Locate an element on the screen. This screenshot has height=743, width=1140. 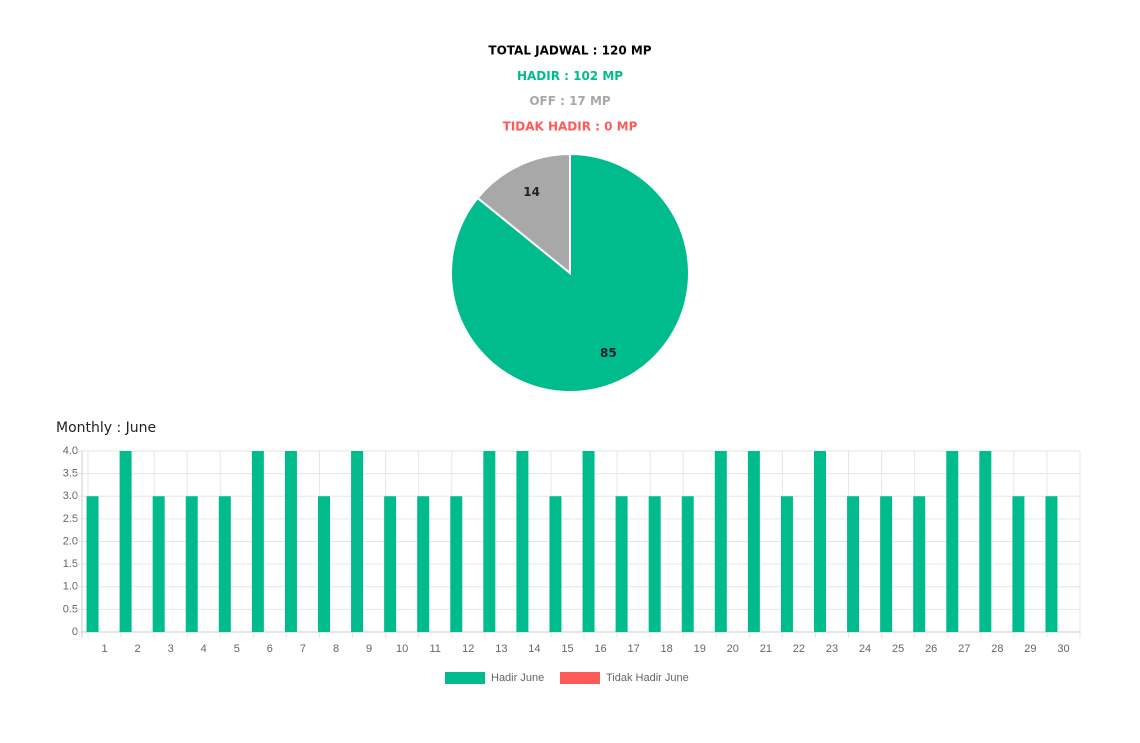
x-tick-label: 3 is located at coordinates (171, 649).